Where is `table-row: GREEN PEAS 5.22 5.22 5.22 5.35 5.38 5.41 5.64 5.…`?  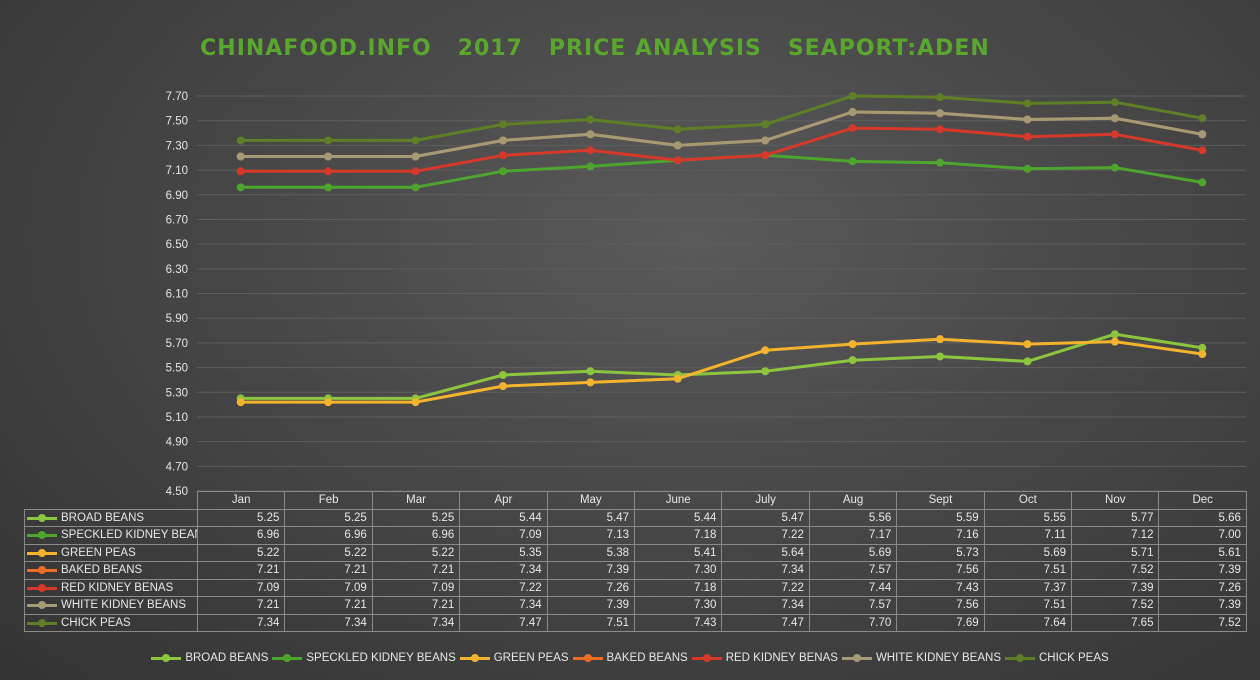
table-row: GREEN PEAS 5.22 5.22 5.22 5.35 5.38 5.41 5.64 5.… is located at coordinates (635, 552).